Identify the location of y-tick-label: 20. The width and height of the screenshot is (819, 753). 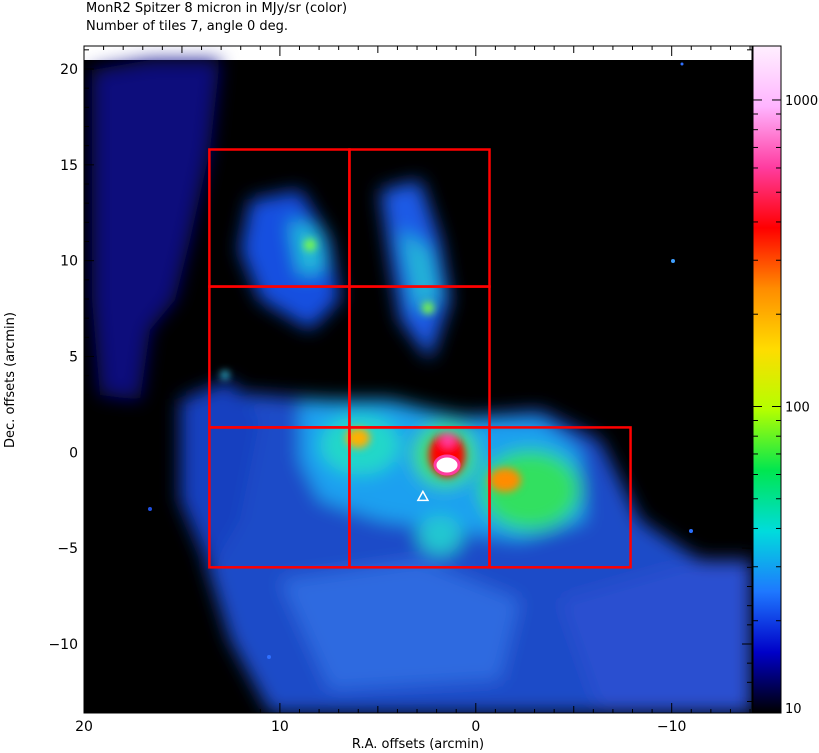
(69, 70).